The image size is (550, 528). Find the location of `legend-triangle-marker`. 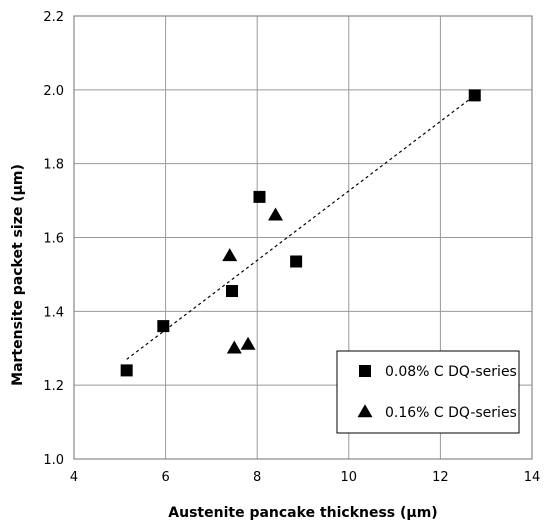

legend-triangle-marker is located at coordinates (365, 411).